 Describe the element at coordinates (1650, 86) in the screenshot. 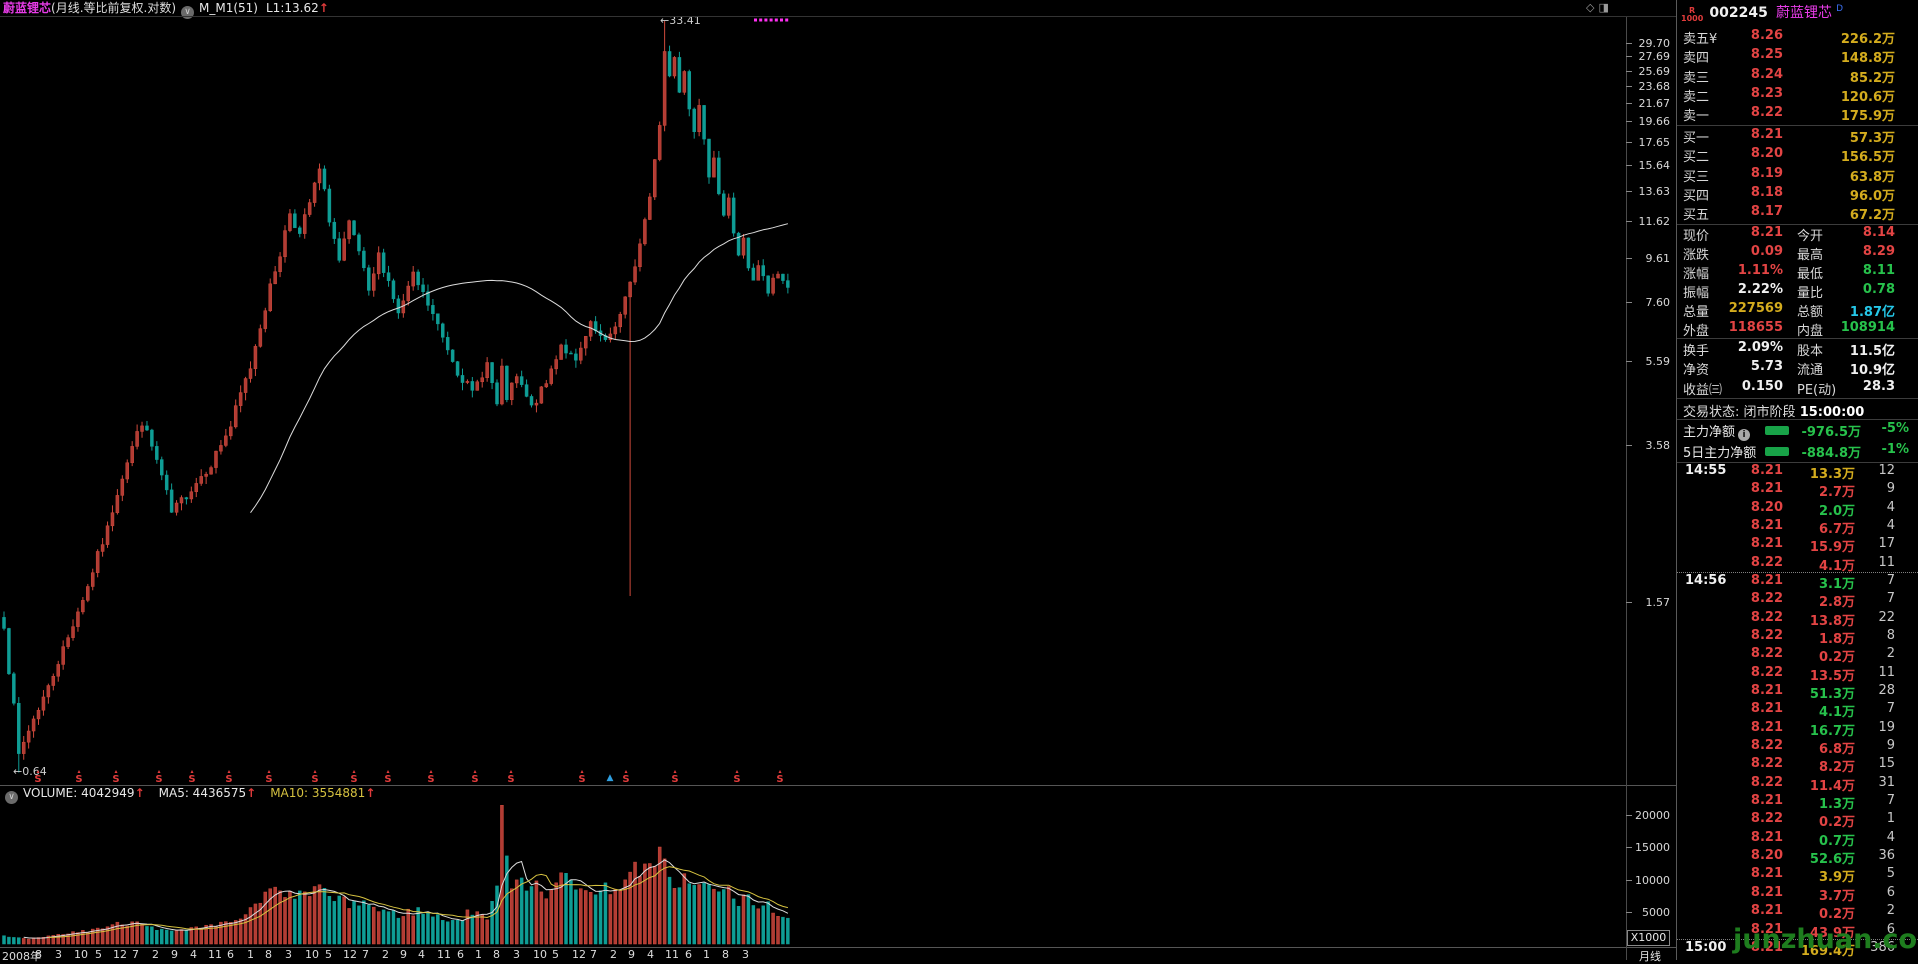

I see `price-axis-label: 23.68` at that location.